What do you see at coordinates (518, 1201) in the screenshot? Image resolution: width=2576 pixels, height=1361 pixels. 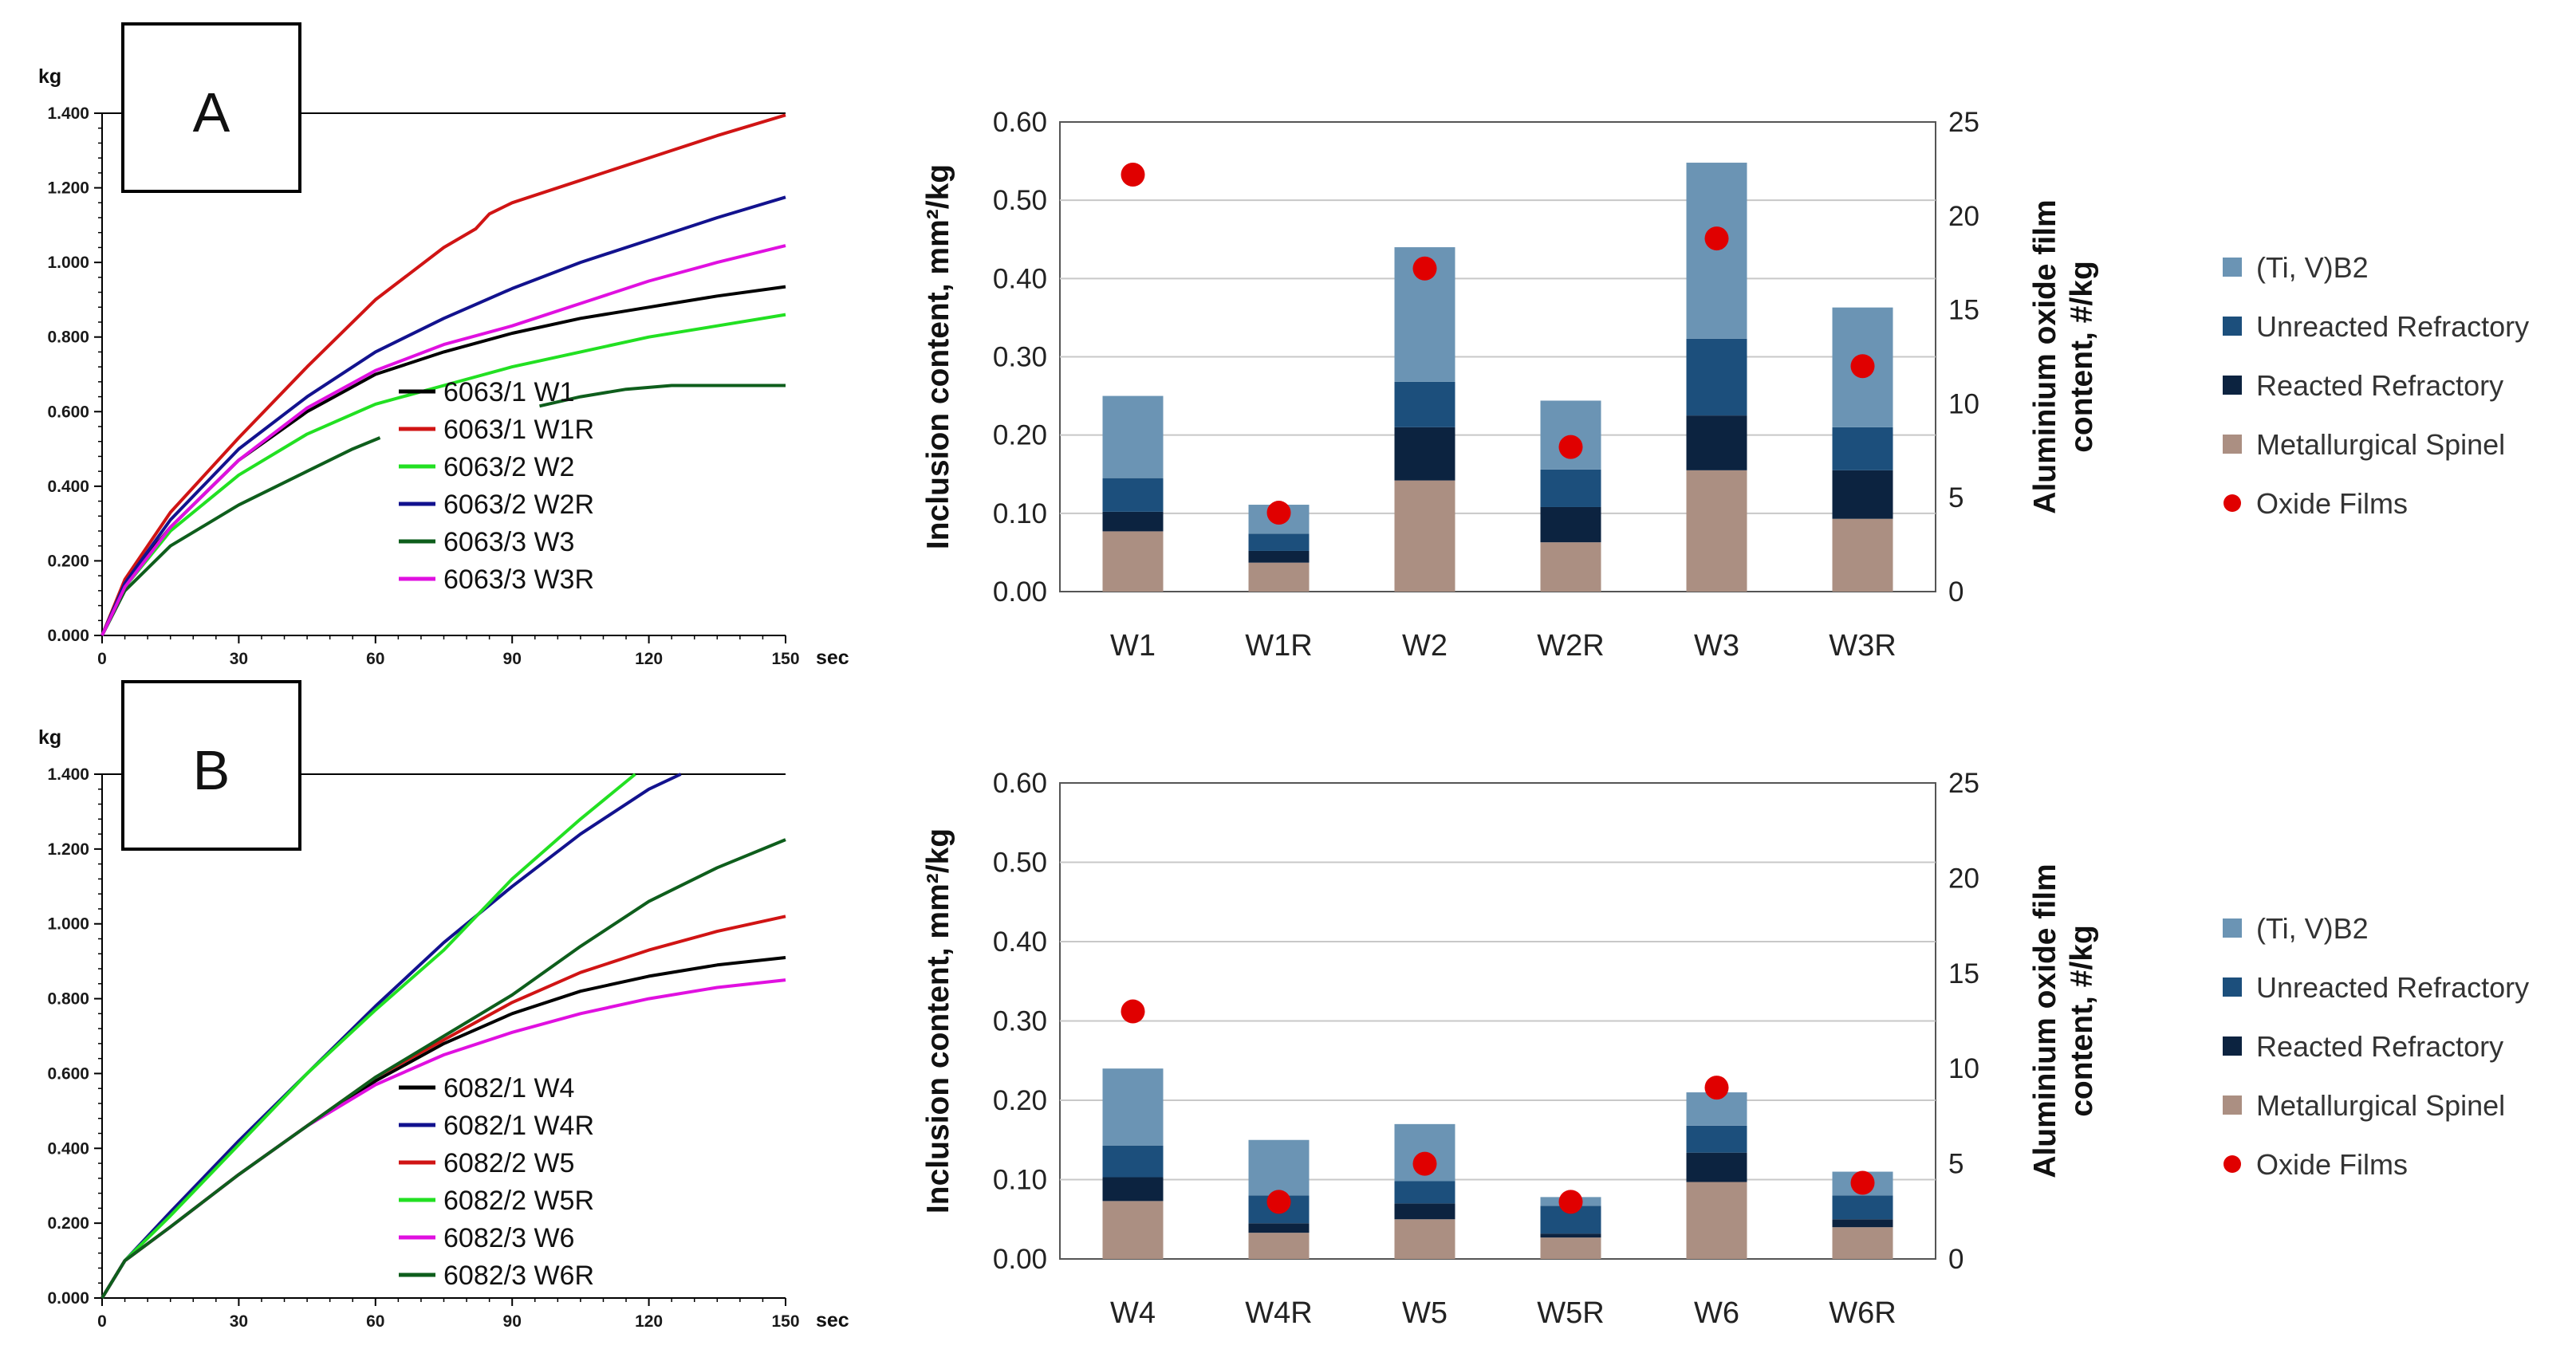 I see `legend-label: 6082/2 W5R` at bounding box center [518, 1201].